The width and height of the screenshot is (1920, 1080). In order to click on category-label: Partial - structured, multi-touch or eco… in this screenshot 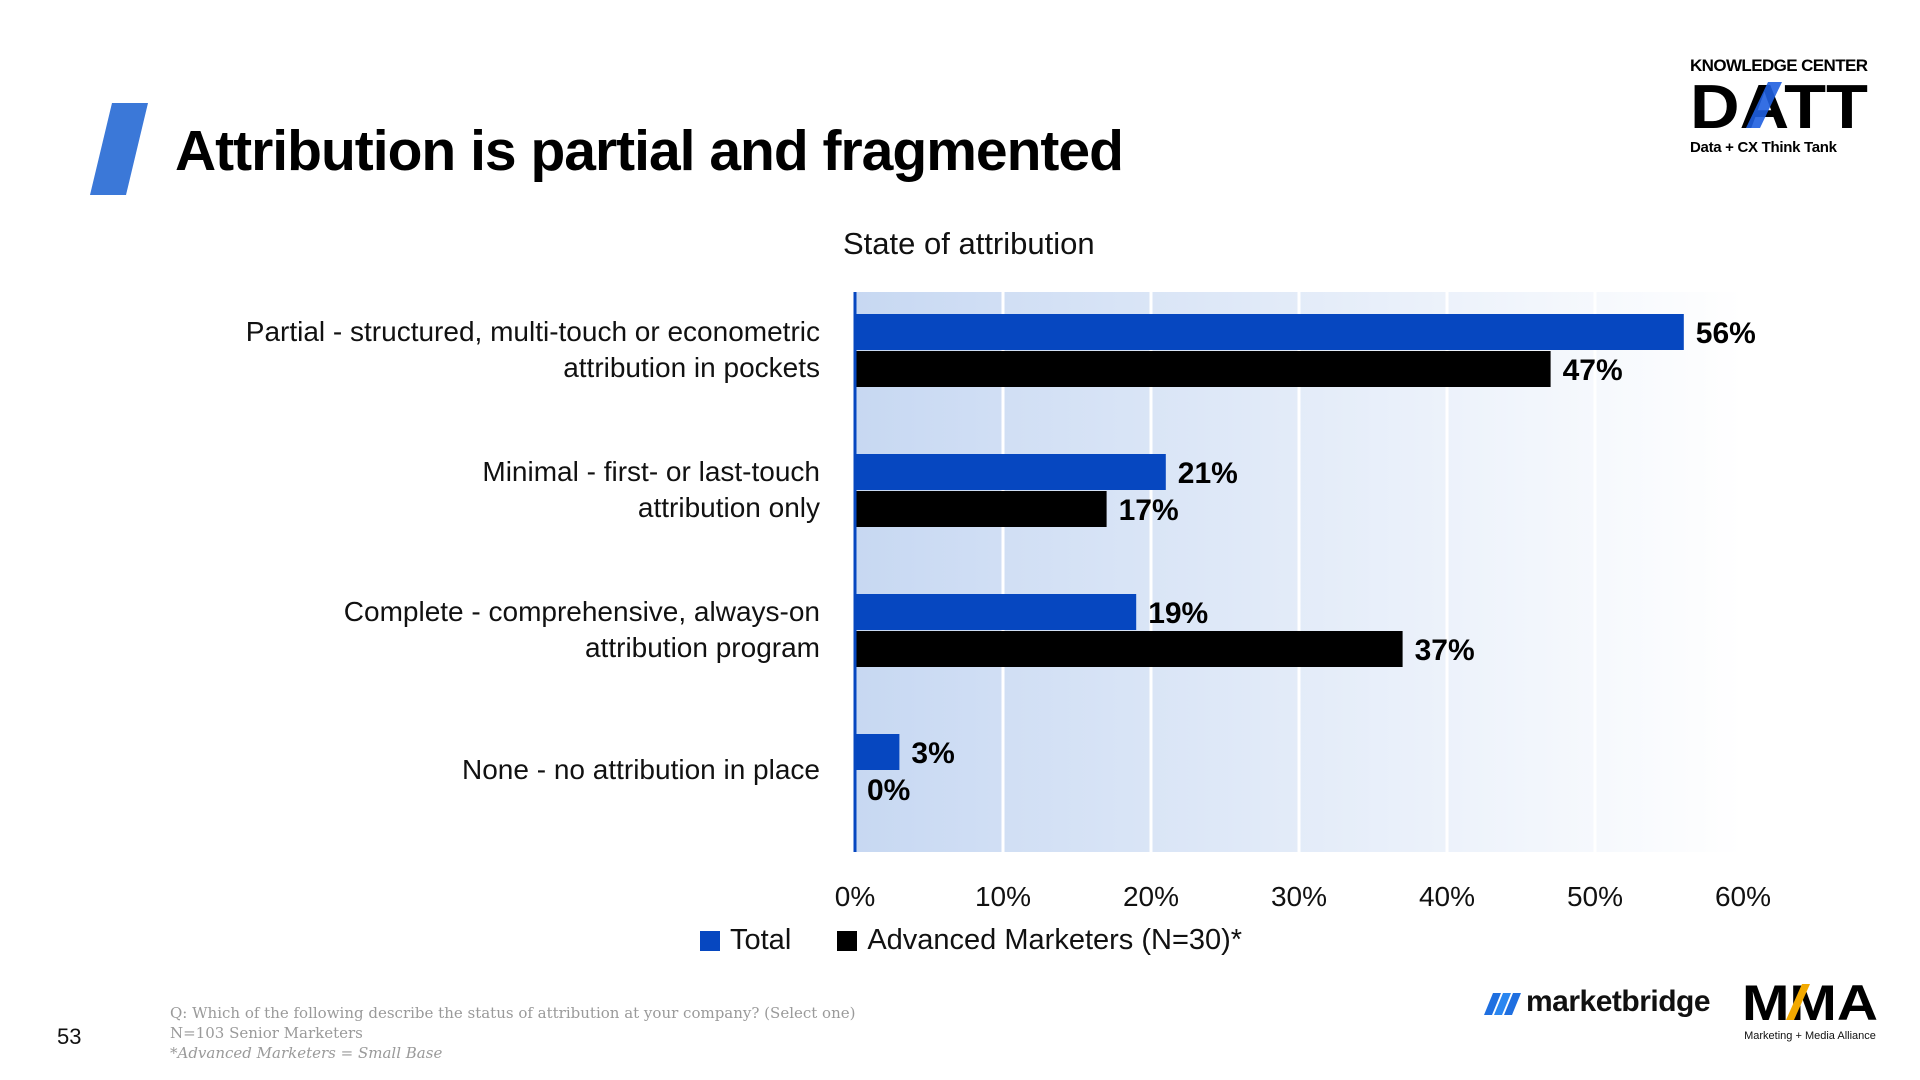, I will do `click(510, 350)`.